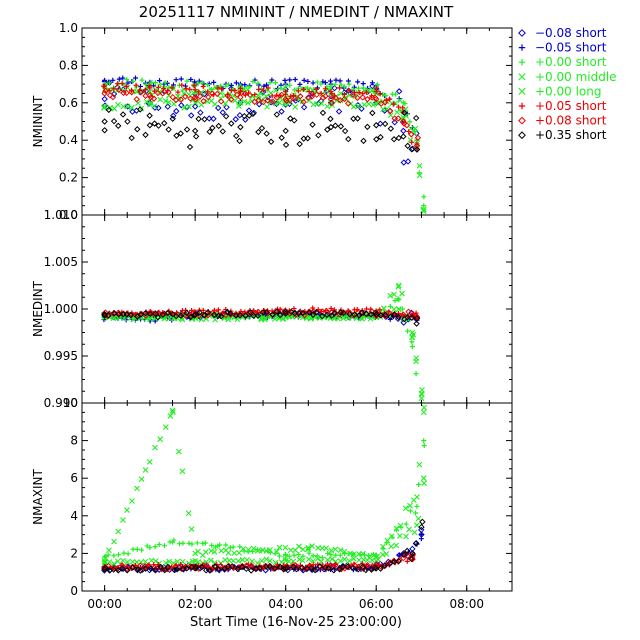 The height and width of the screenshot is (640, 640). I want to click on y-tick-label: 0.4, so click(68, 140).